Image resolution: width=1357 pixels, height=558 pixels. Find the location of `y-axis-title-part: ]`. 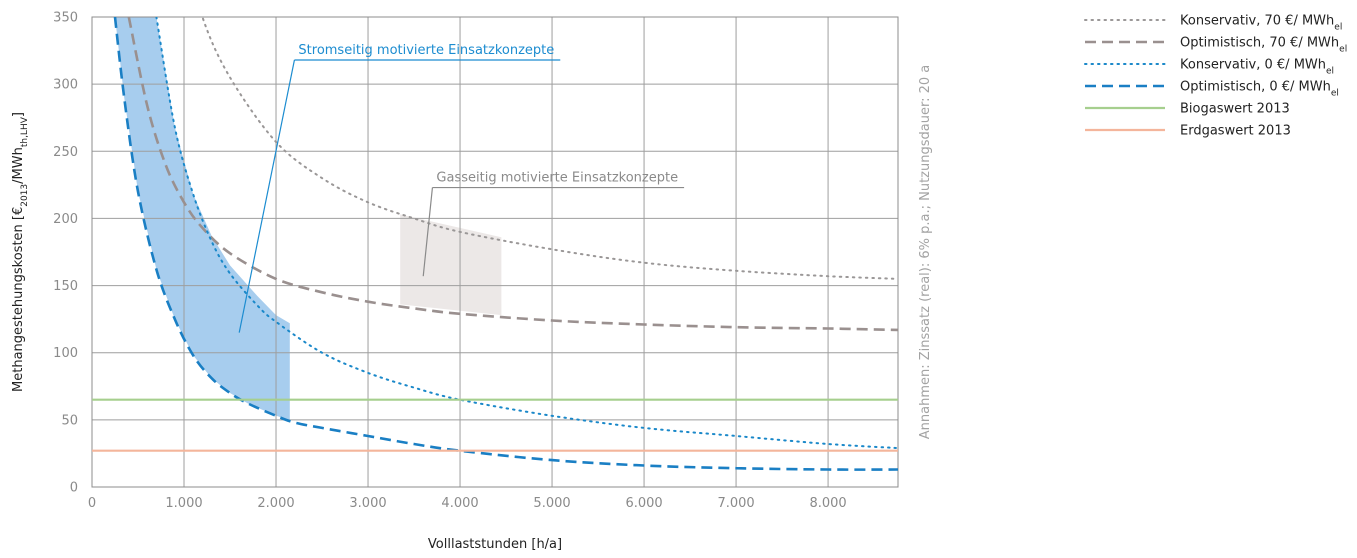

y-axis-title-part: ] is located at coordinates (18, 114).